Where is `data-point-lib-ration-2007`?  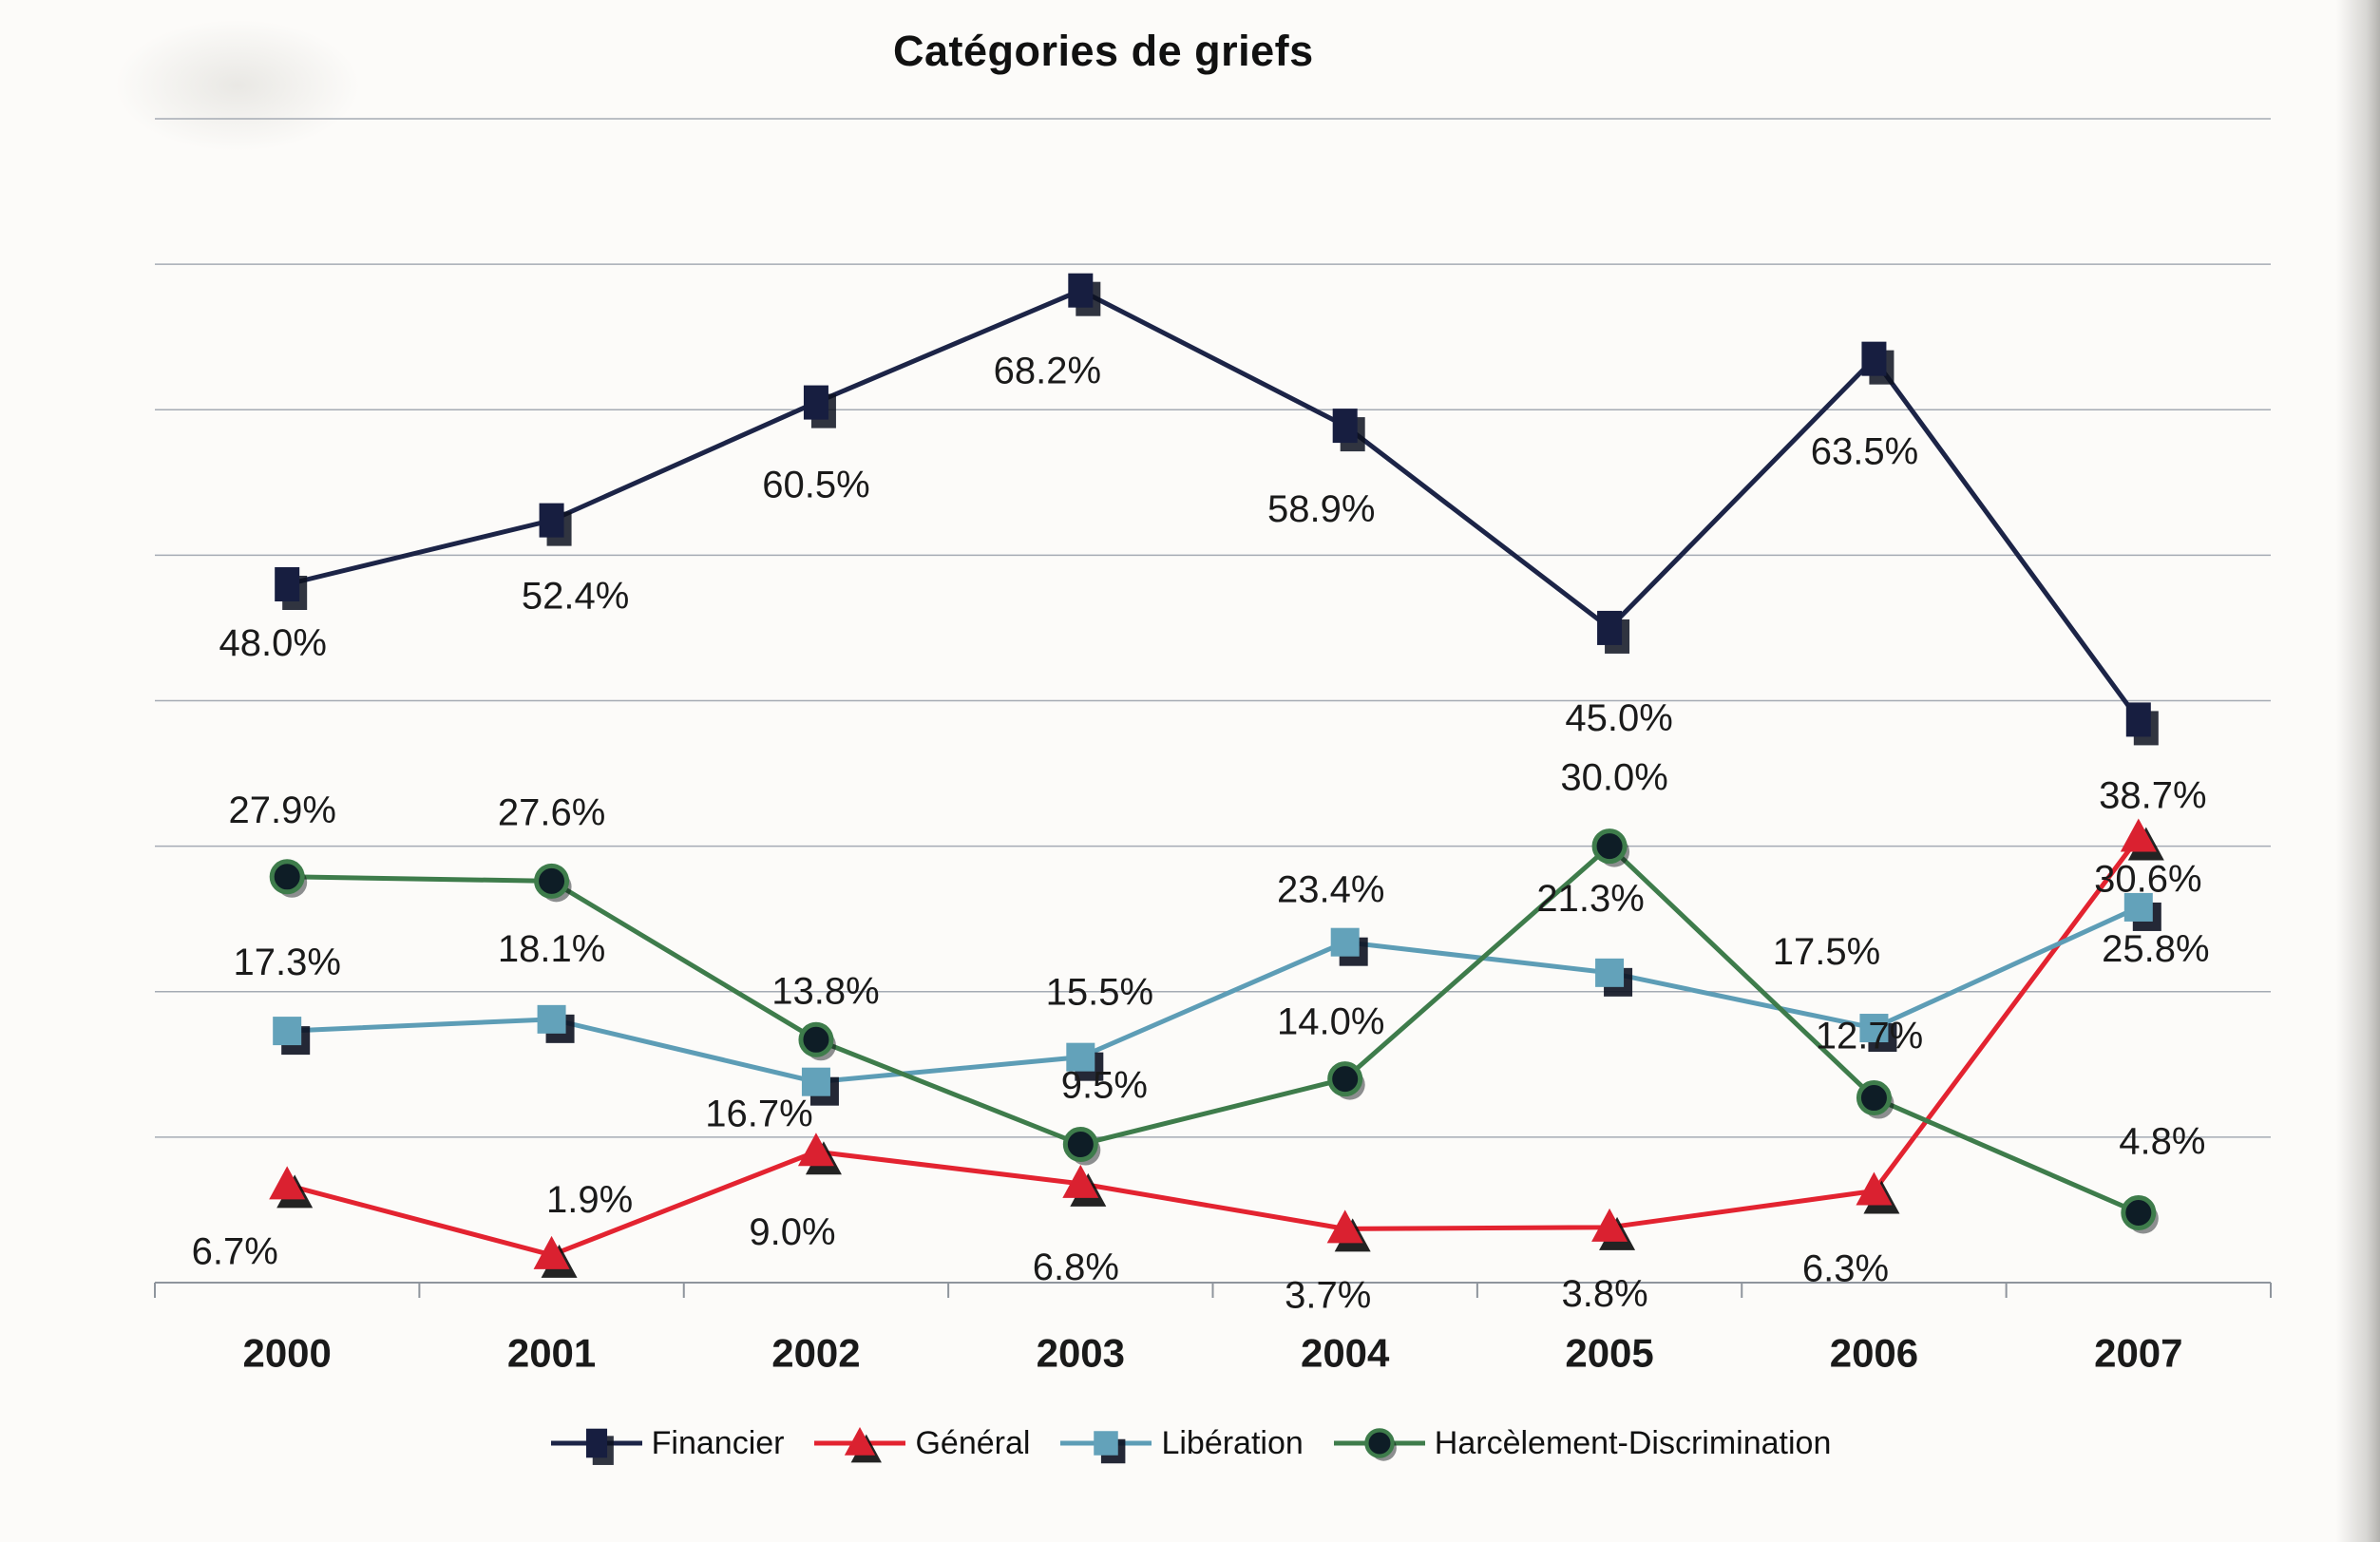 data-point-lib-ration-2007 is located at coordinates (2138, 907).